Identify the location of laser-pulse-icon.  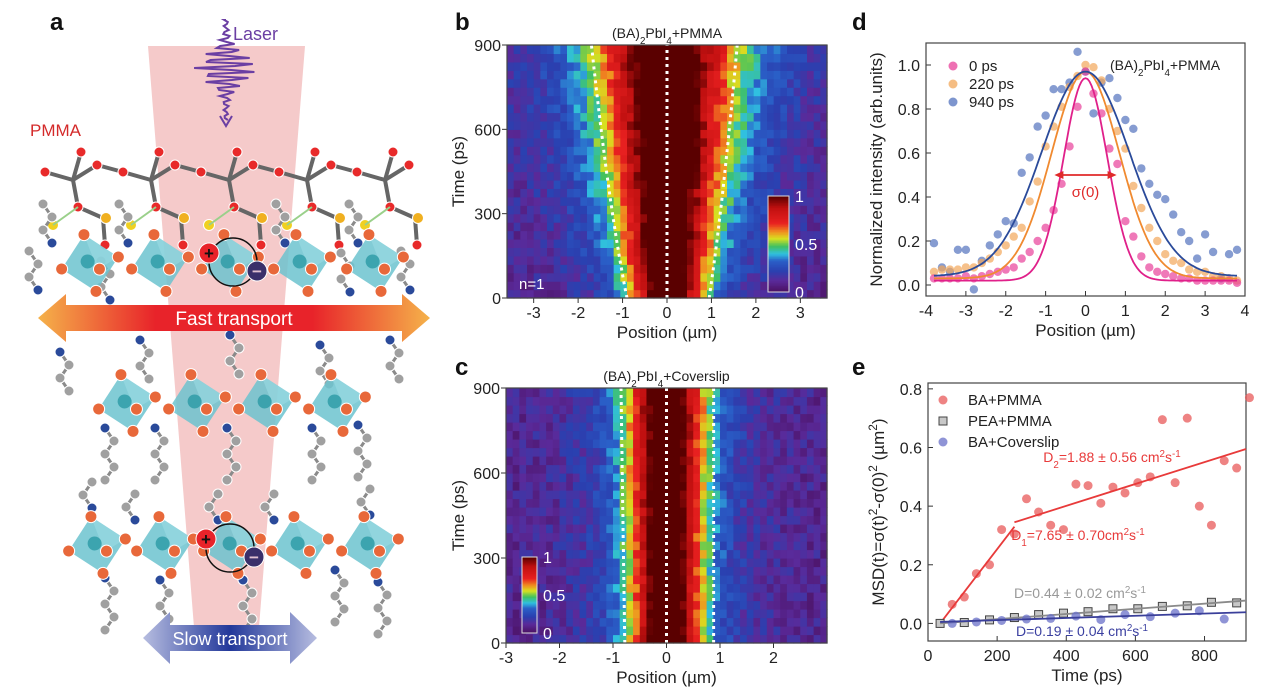
(224, 73).